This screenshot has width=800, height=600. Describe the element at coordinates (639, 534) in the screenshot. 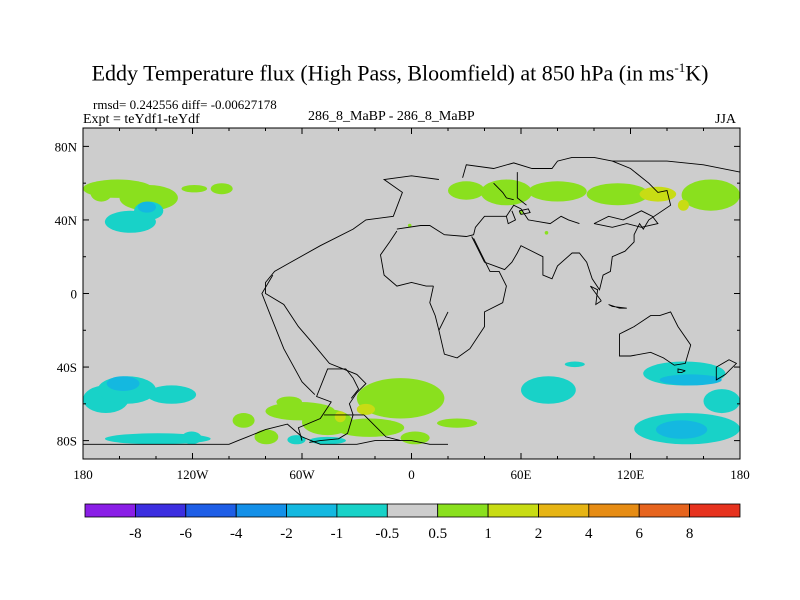

I see `colorbar-label-10: 6` at that location.